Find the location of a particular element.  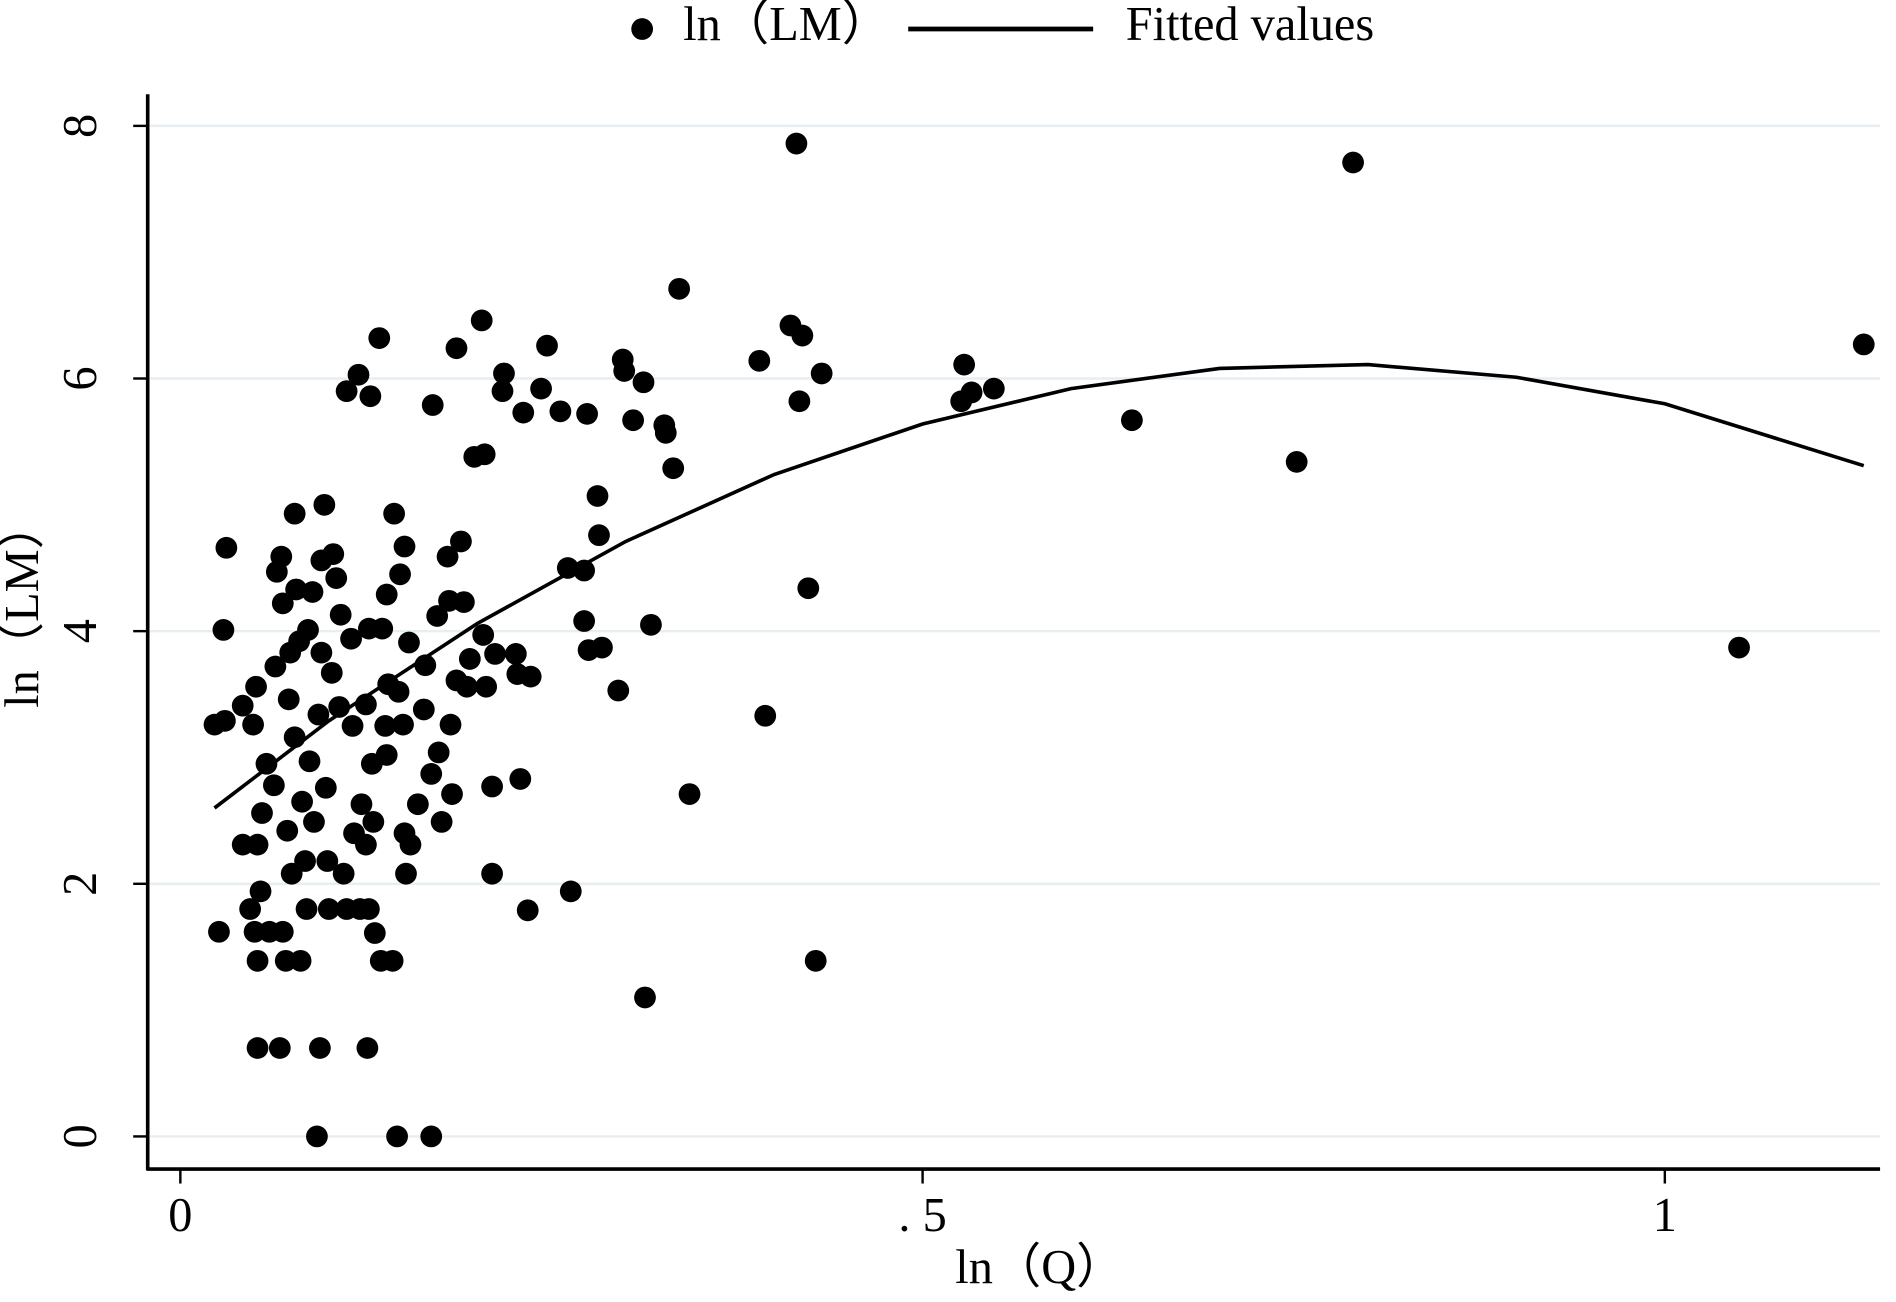

y-tick-label: 0 is located at coordinates (80, 1136).